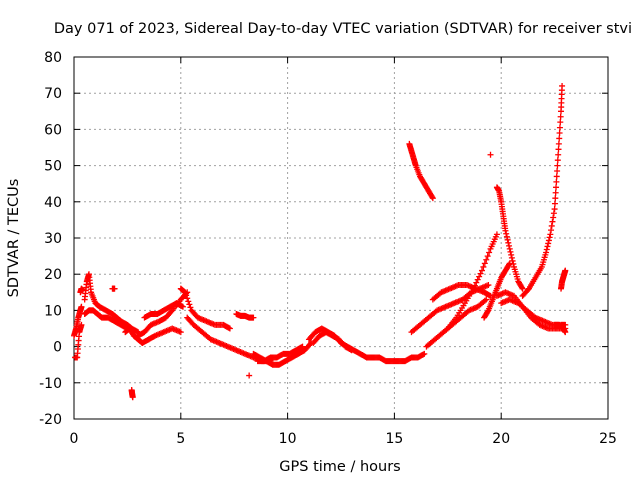 The width and height of the screenshot is (640, 480). I want to click on series-arc-0.5-3, so click(111, 303).